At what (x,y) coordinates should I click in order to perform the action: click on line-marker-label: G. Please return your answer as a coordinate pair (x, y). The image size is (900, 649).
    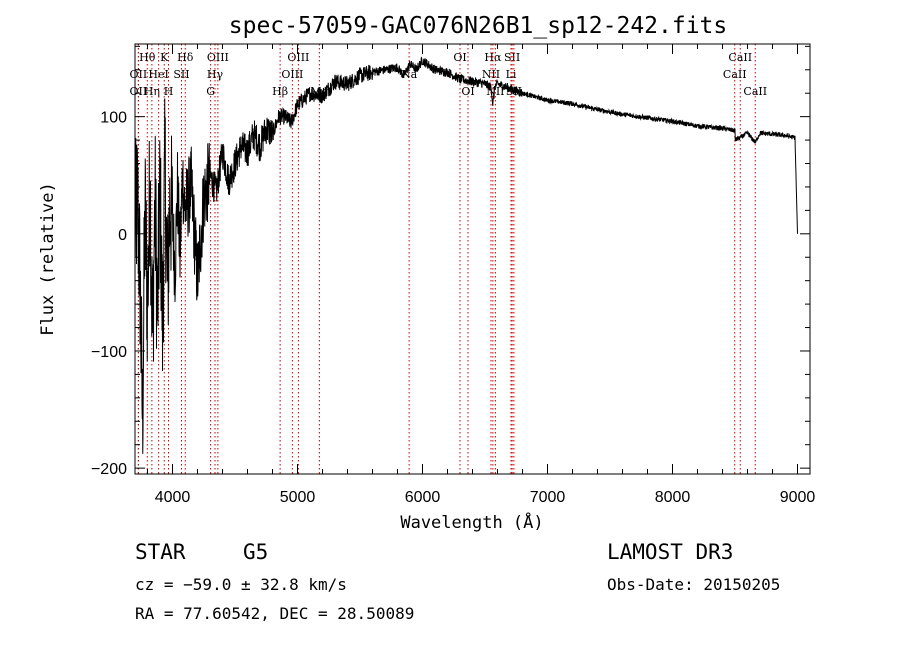
    Looking at the image, I should click on (210, 91).